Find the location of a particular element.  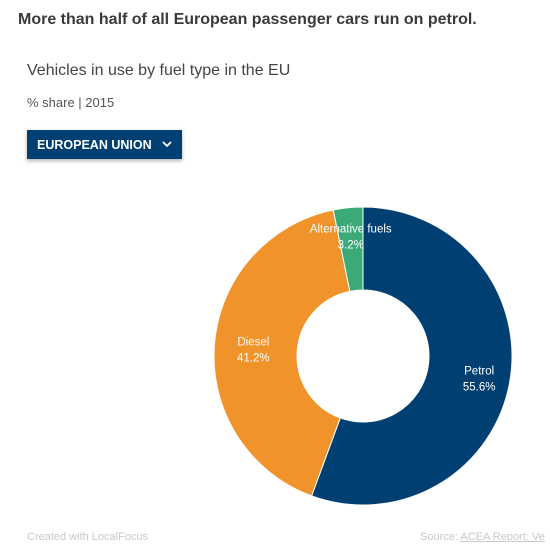

slice-label-value: 55.6% is located at coordinates (479, 388).